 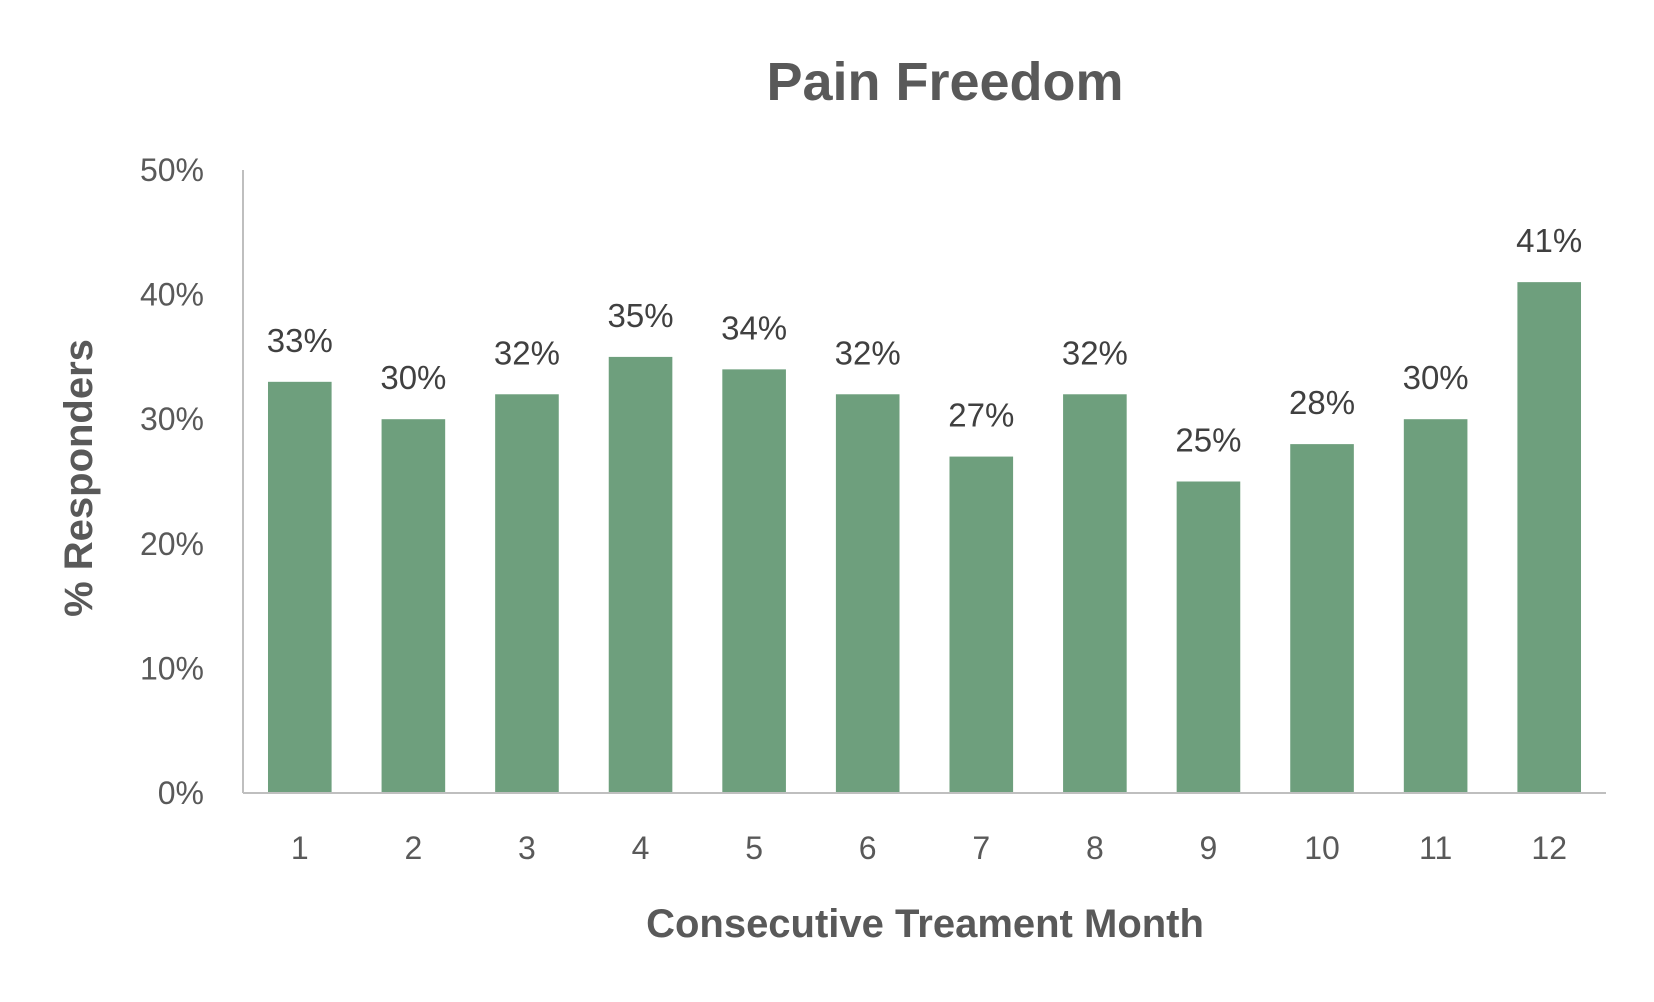 I want to click on y-tick-label: 10%, so click(x=172, y=668).